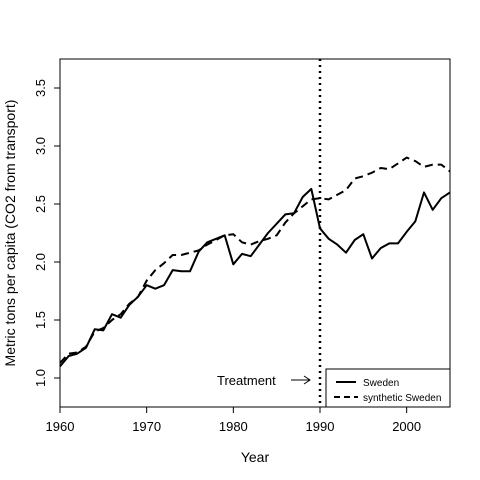 This screenshot has width=480, height=480. I want to click on legend: Sweden synthetic Sweden, so click(388, 388).